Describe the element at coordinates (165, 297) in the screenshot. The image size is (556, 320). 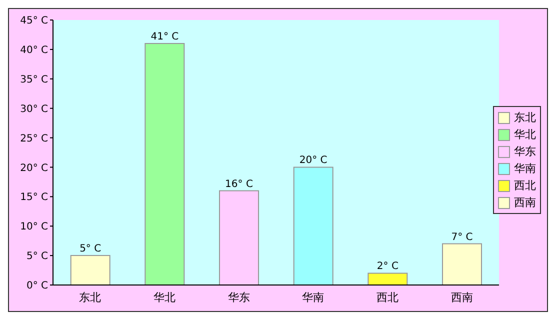
I see `x-tick-label: 华北` at that location.